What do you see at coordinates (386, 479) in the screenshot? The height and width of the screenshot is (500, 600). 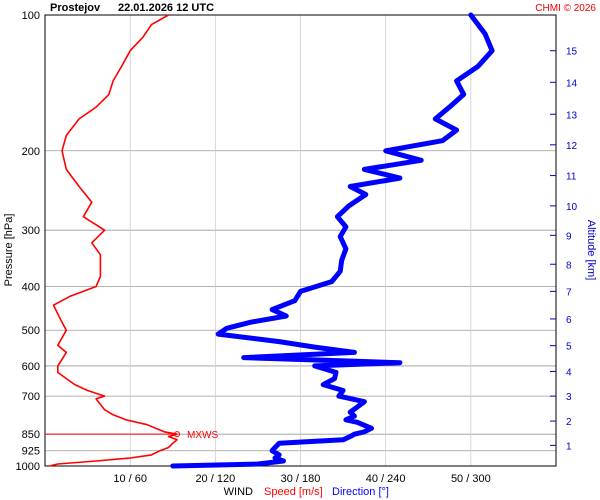 I see `wind-tick-label: 40 / 240` at bounding box center [386, 479].